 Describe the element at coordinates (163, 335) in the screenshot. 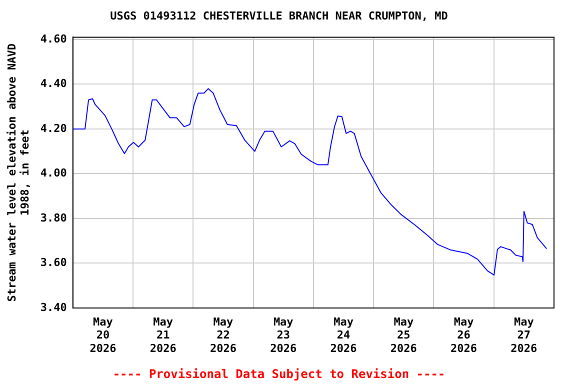

I see `x-tick-label: May 21 2026` at that location.